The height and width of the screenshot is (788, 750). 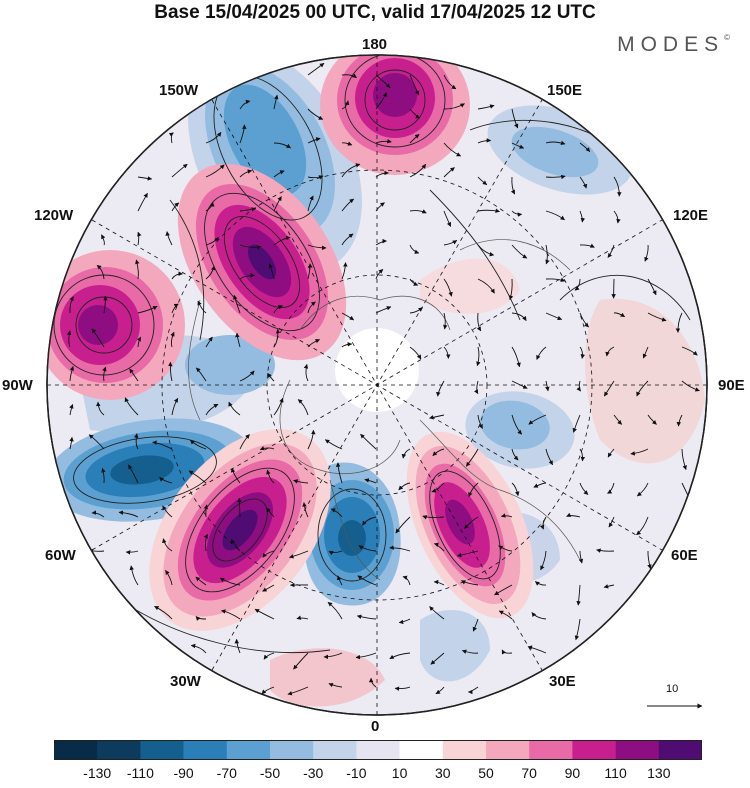 I want to click on lon-label-150e: 150E, so click(x=564, y=90).